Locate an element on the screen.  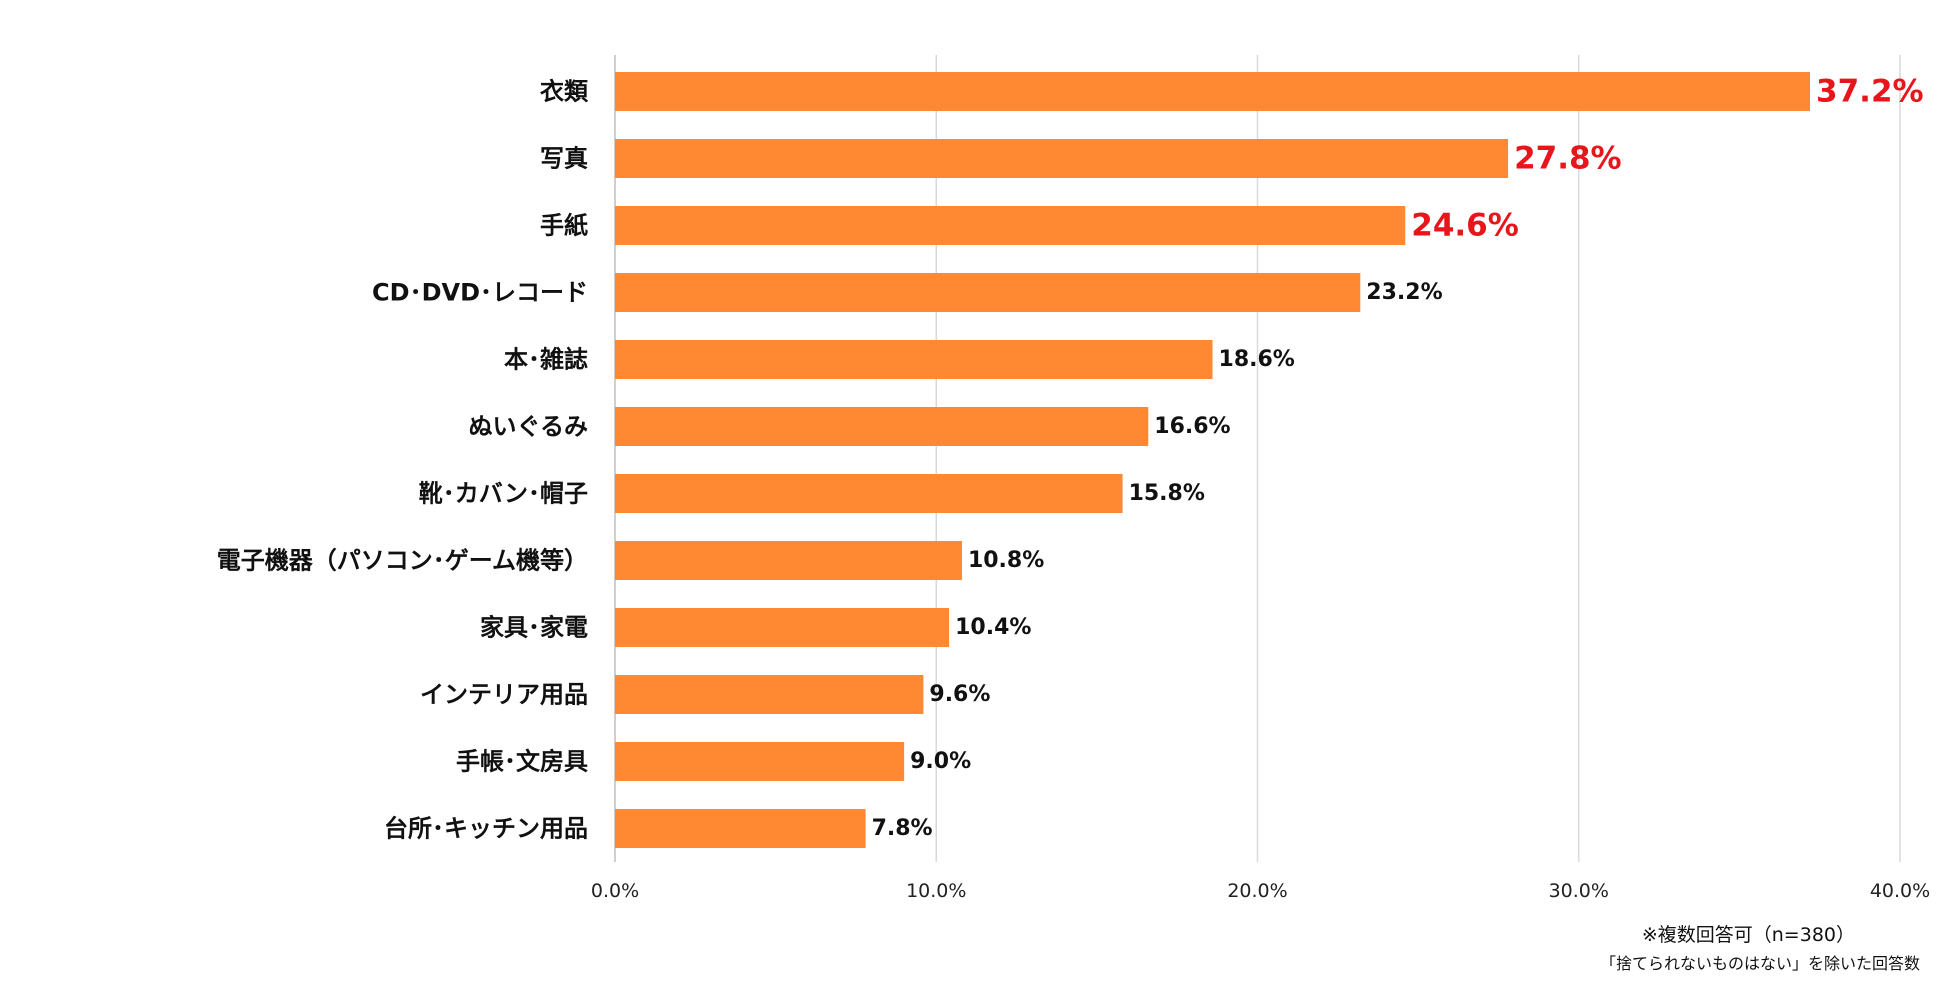
category-label: ぬいぐるみ is located at coordinates (528, 427).